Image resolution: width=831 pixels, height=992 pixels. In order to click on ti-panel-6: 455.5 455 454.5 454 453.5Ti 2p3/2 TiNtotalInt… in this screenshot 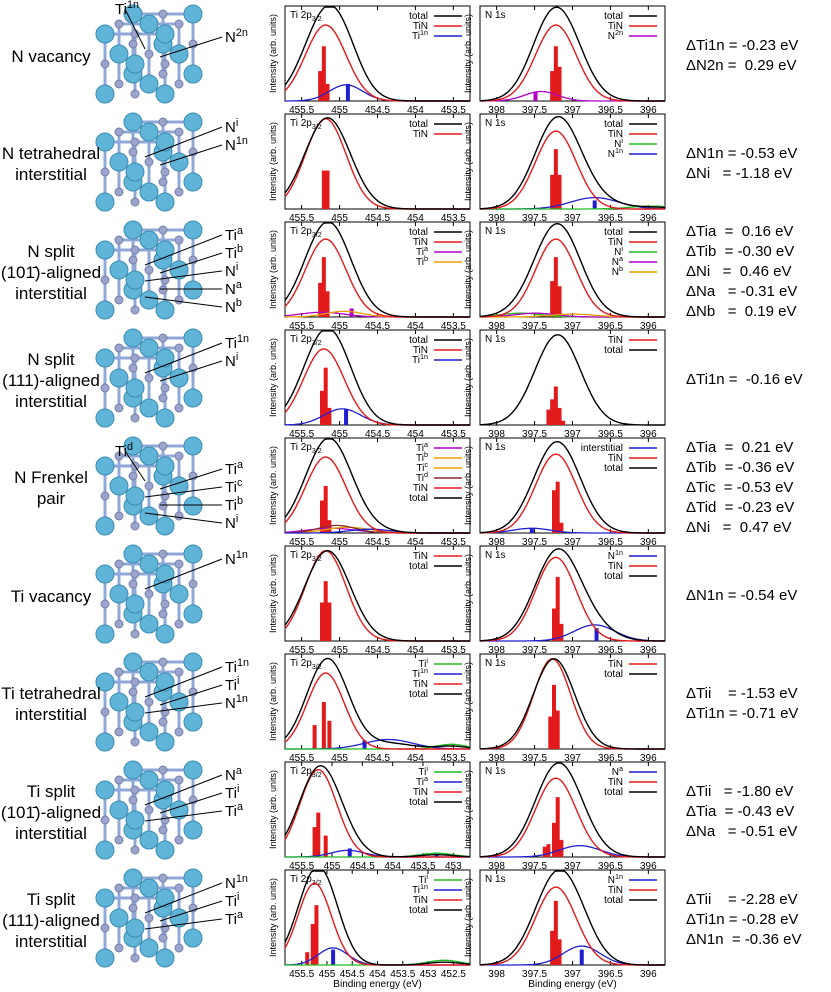, I will do `click(369, 600)`.